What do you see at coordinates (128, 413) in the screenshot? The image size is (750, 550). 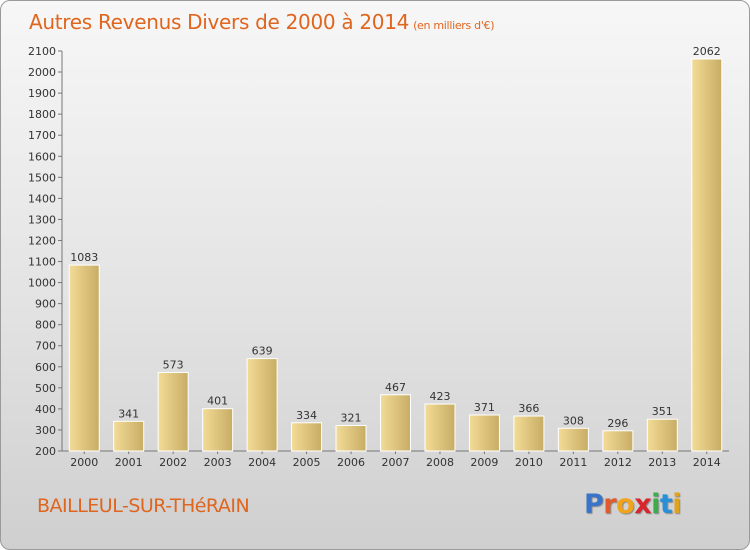 I see `data-label-2001: 341` at bounding box center [128, 413].